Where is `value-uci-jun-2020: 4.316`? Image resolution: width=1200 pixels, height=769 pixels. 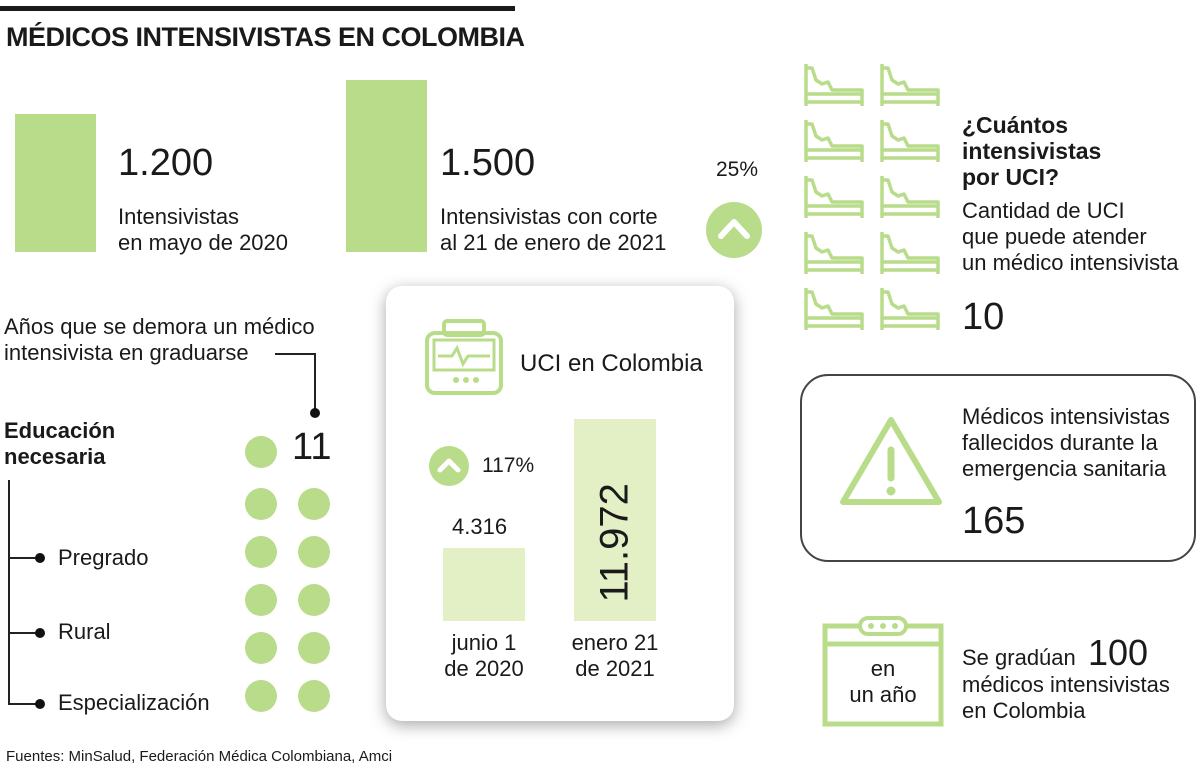
value-uci-jun-2020: 4.316 is located at coordinates (480, 527).